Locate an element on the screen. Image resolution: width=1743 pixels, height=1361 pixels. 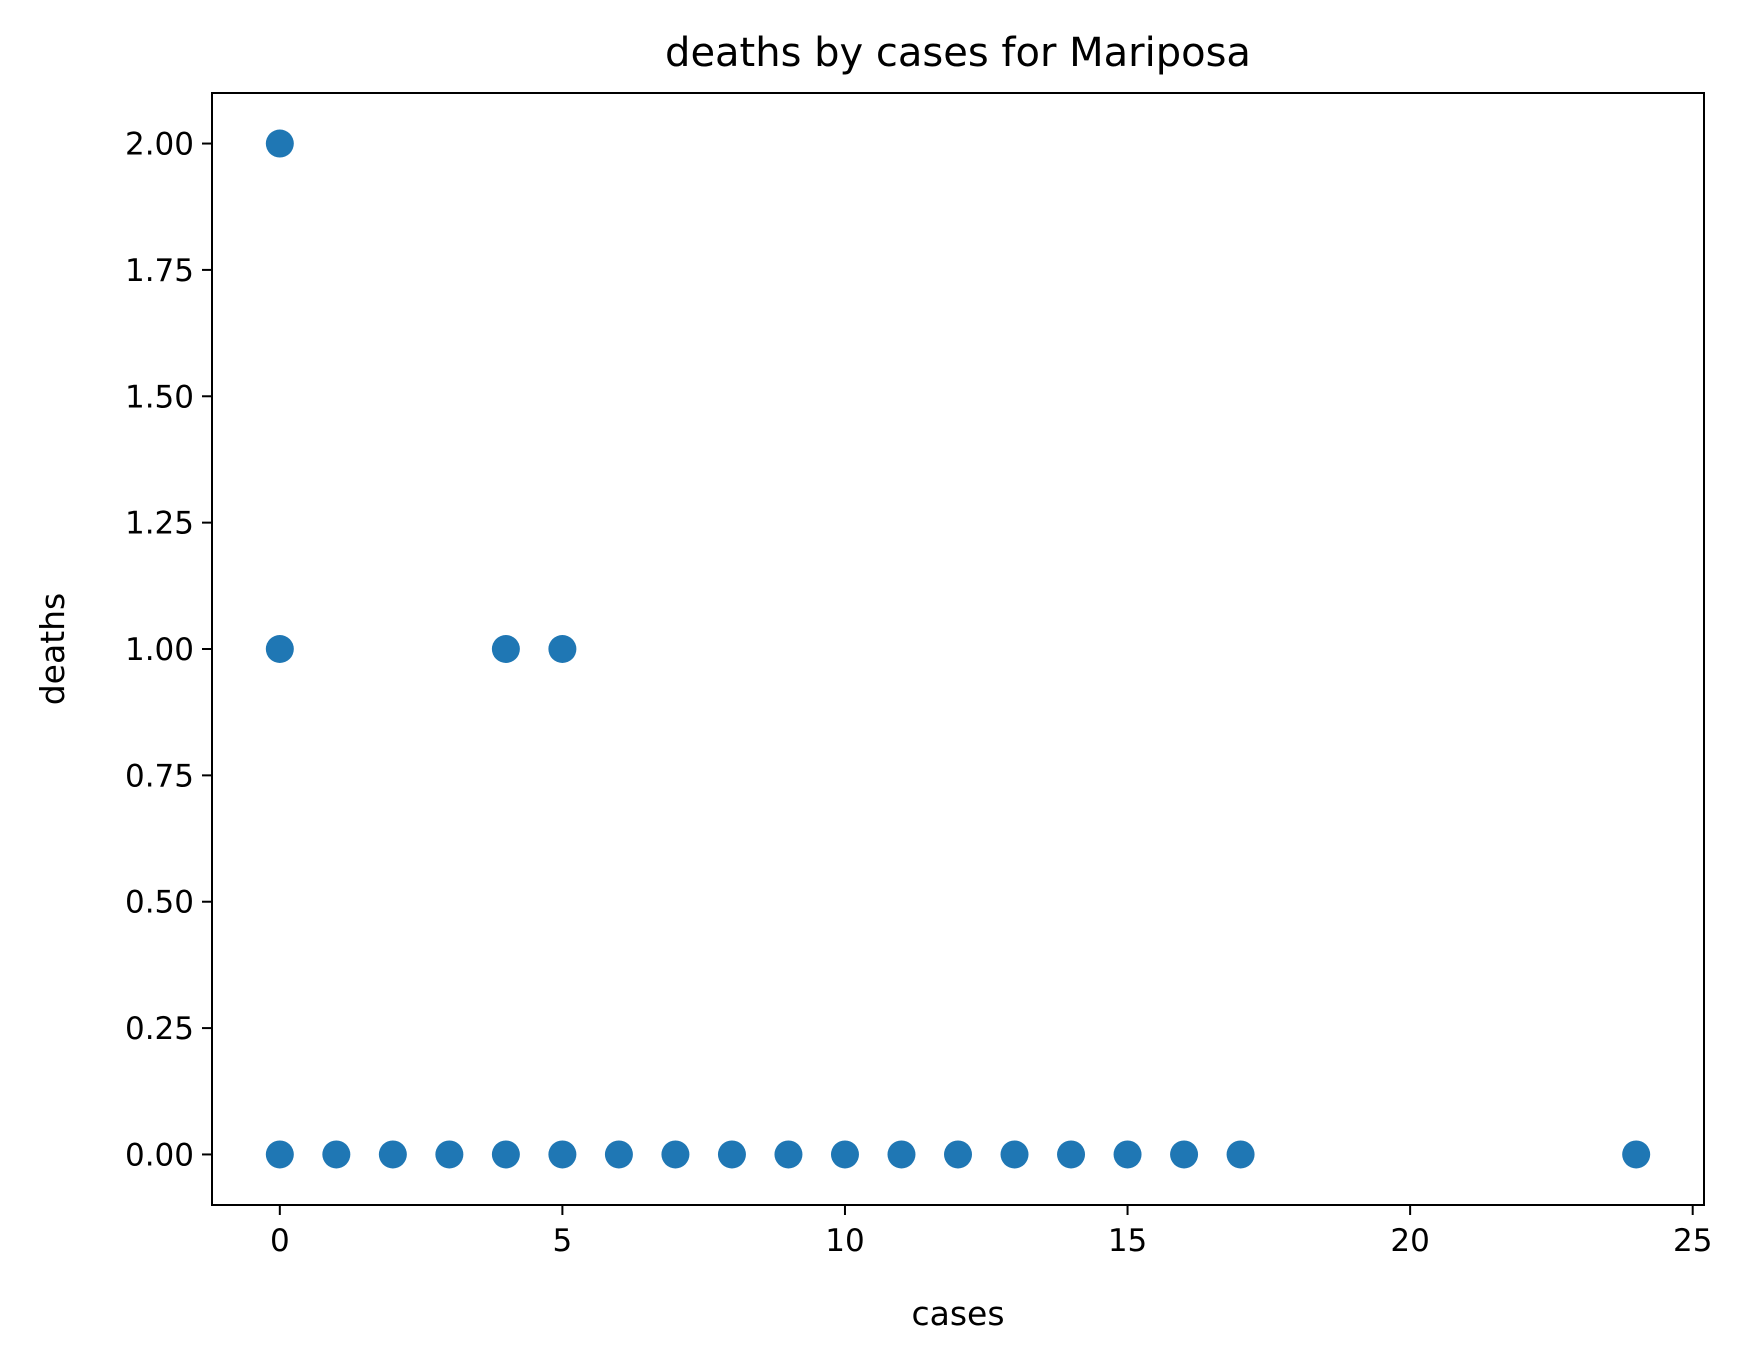
y-tick-label: 0.50 is located at coordinates (159, 903).